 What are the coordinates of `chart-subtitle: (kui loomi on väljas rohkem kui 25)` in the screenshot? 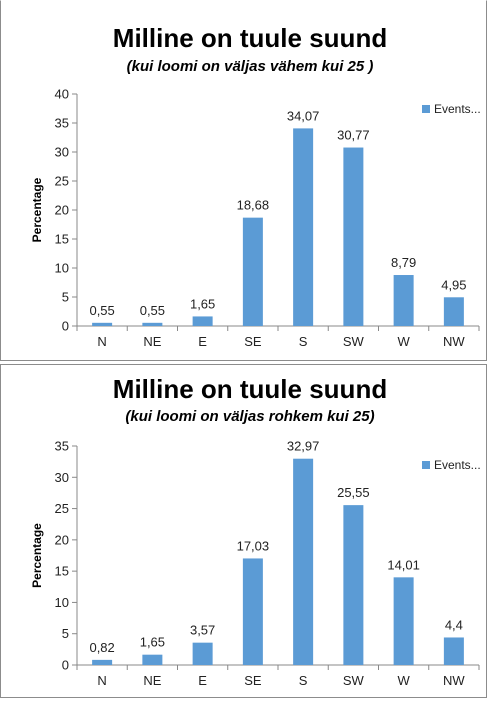 It's located at (249, 416).